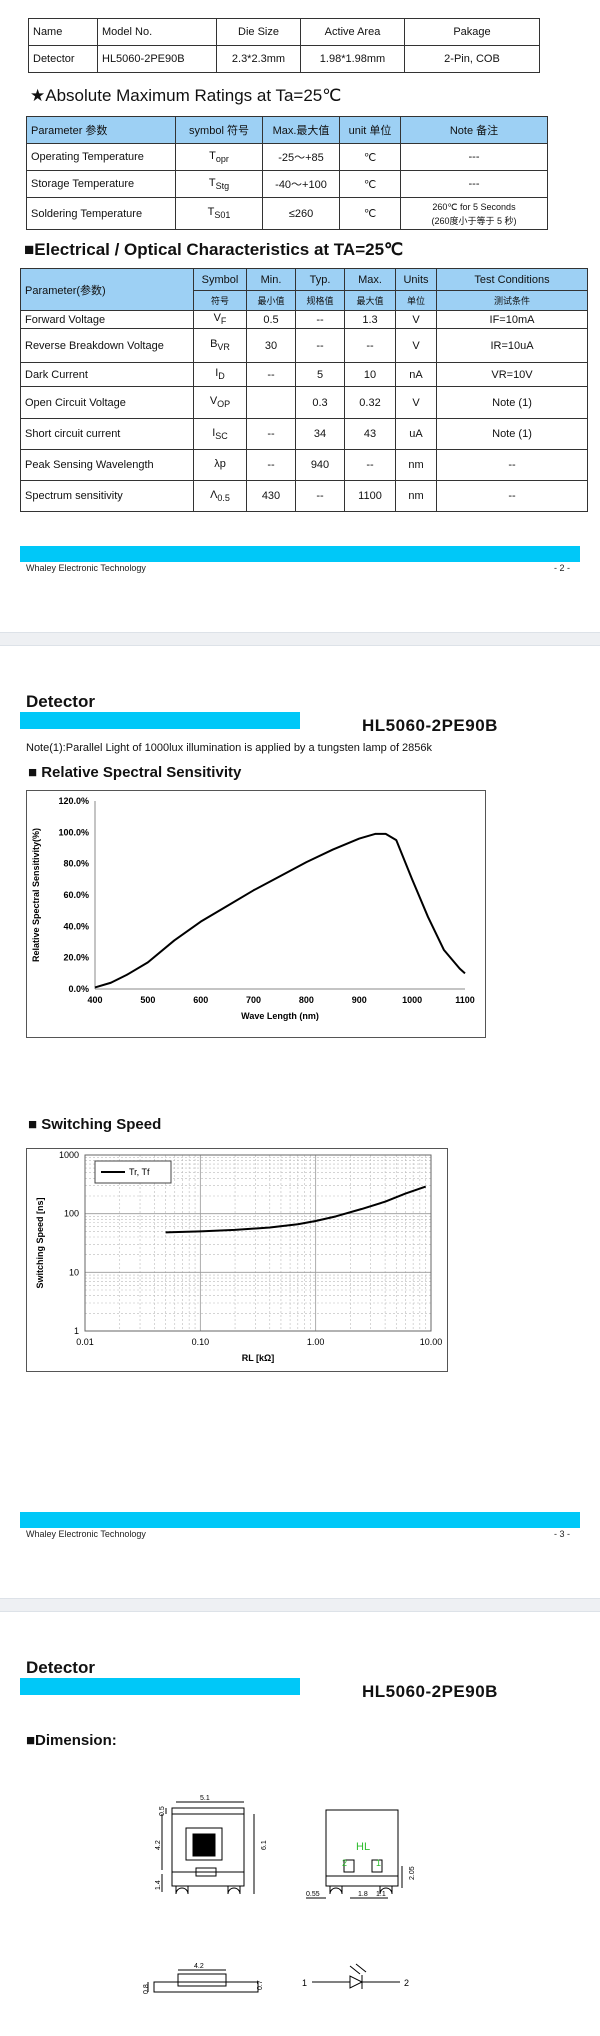 The image size is (600, 2036). Describe the element at coordinates (306, 1000) in the screenshot. I see `x-tick-label: 800` at that location.